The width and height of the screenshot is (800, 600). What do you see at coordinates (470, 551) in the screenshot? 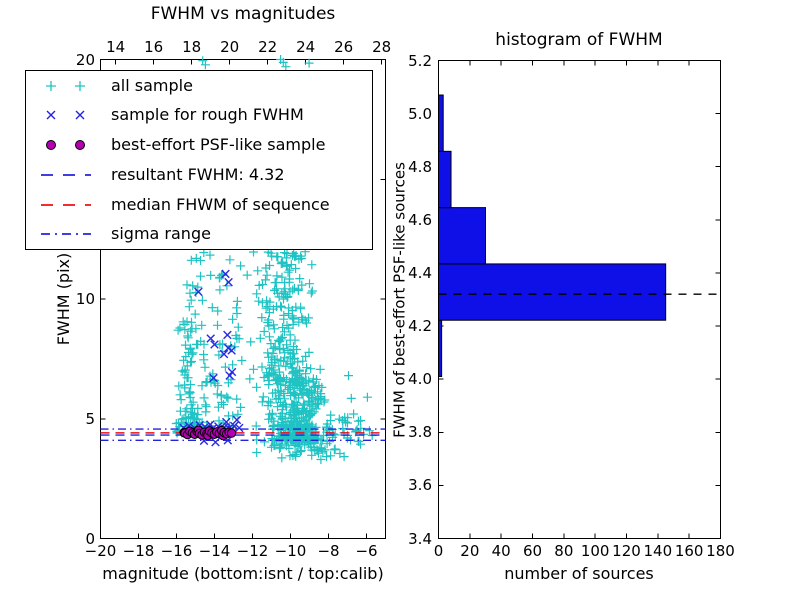
I see `right-x-tick-label: 20` at bounding box center [470, 551].